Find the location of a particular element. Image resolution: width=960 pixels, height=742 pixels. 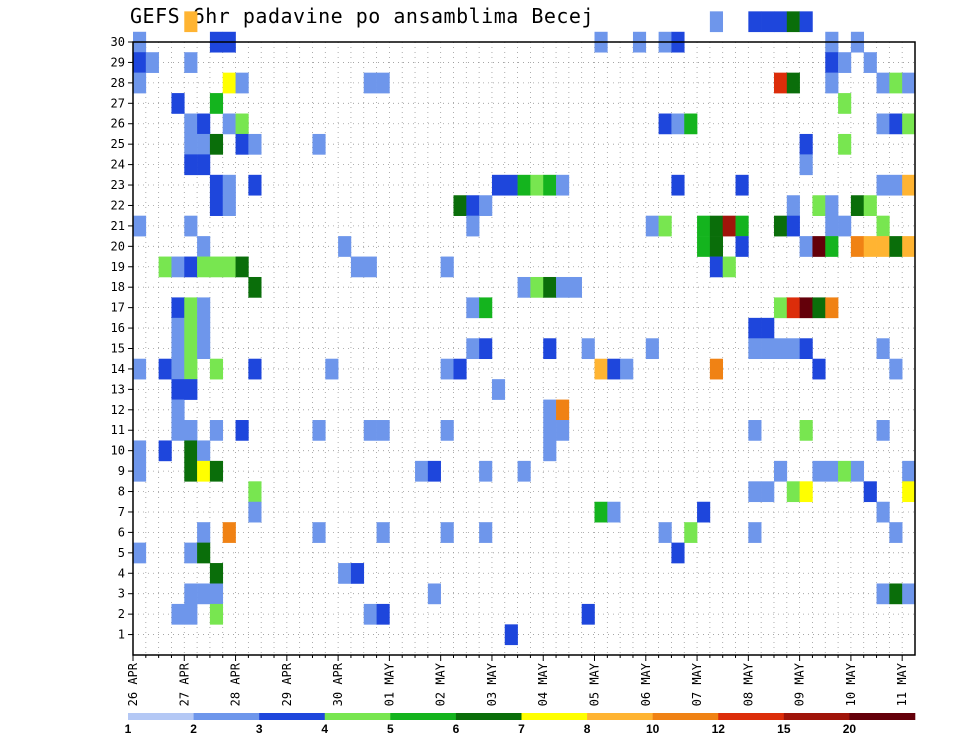

y-tick-label: 25 is located at coordinates (118, 144).